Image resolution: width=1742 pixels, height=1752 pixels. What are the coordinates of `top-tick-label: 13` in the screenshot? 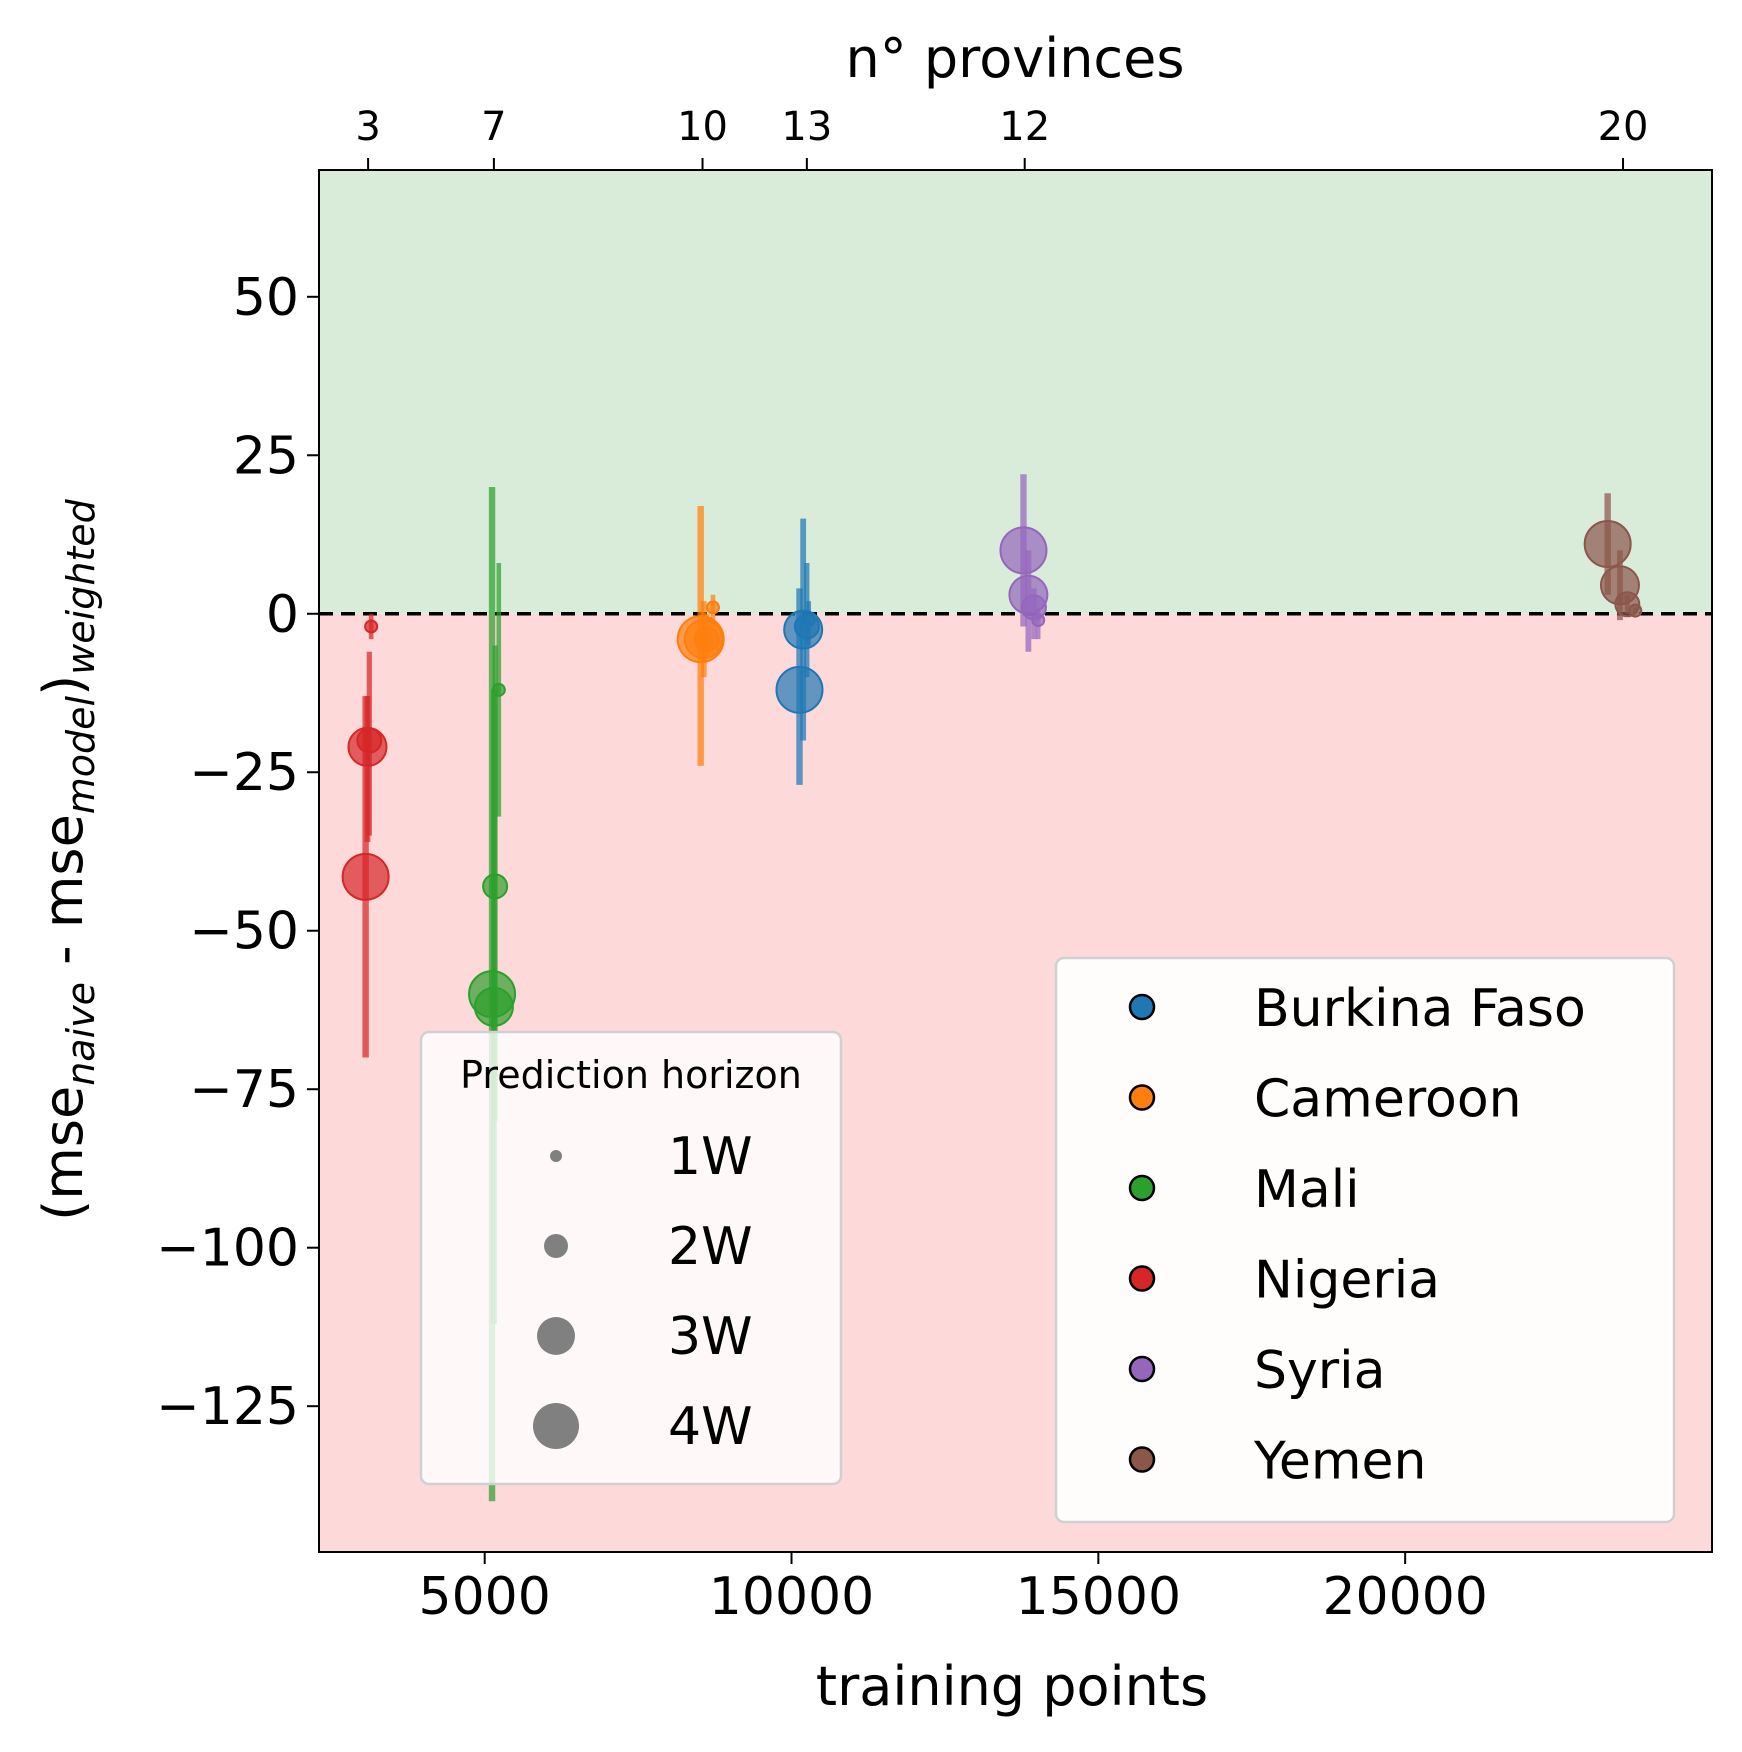 It's located at (806, 127).